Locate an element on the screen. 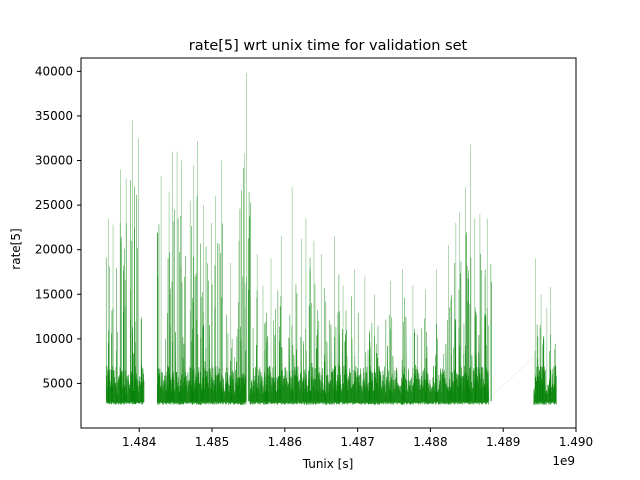 Image resolution: width=640 pixels, height=480 pixels. y-tick-label: 30000 is located at coordinates (54, 161).